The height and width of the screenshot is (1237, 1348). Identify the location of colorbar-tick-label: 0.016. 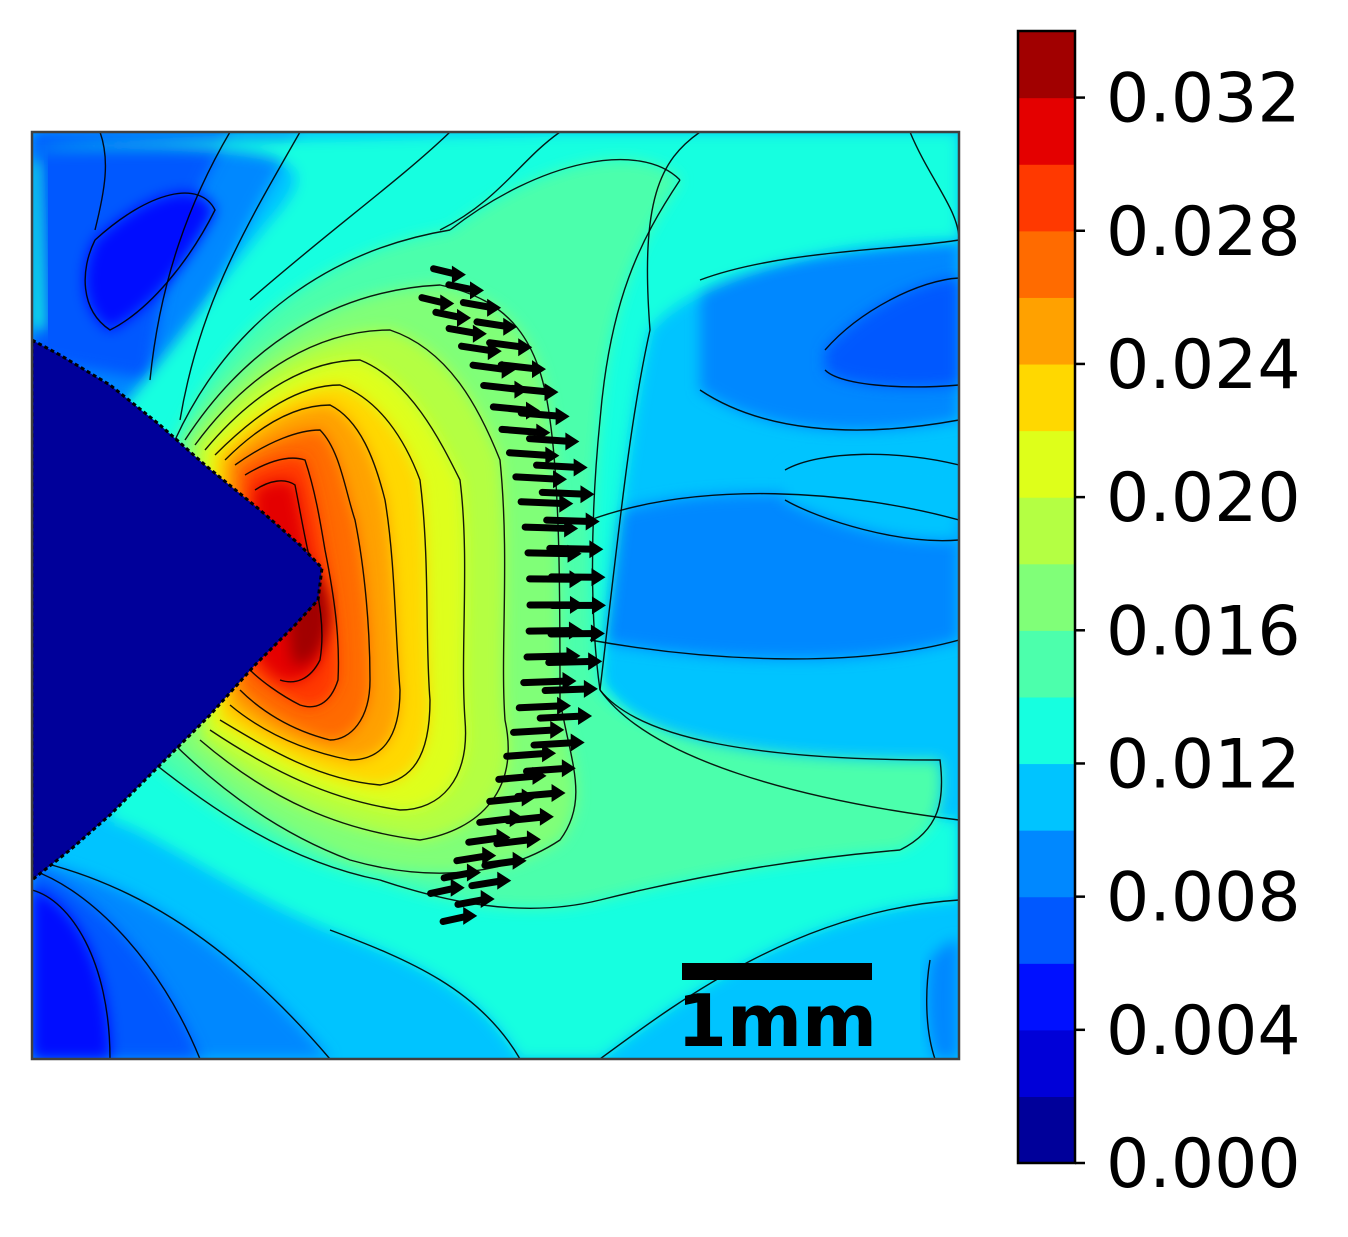
(1203, 631).